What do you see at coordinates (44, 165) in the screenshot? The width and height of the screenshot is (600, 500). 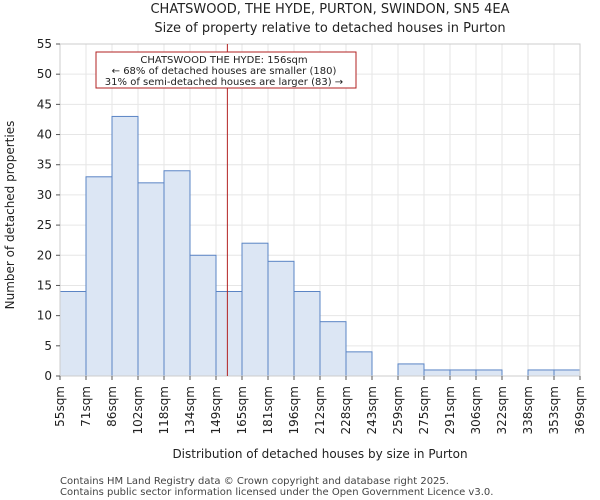 I see `y-tick-label: 35` at bounding box center [44, 165].